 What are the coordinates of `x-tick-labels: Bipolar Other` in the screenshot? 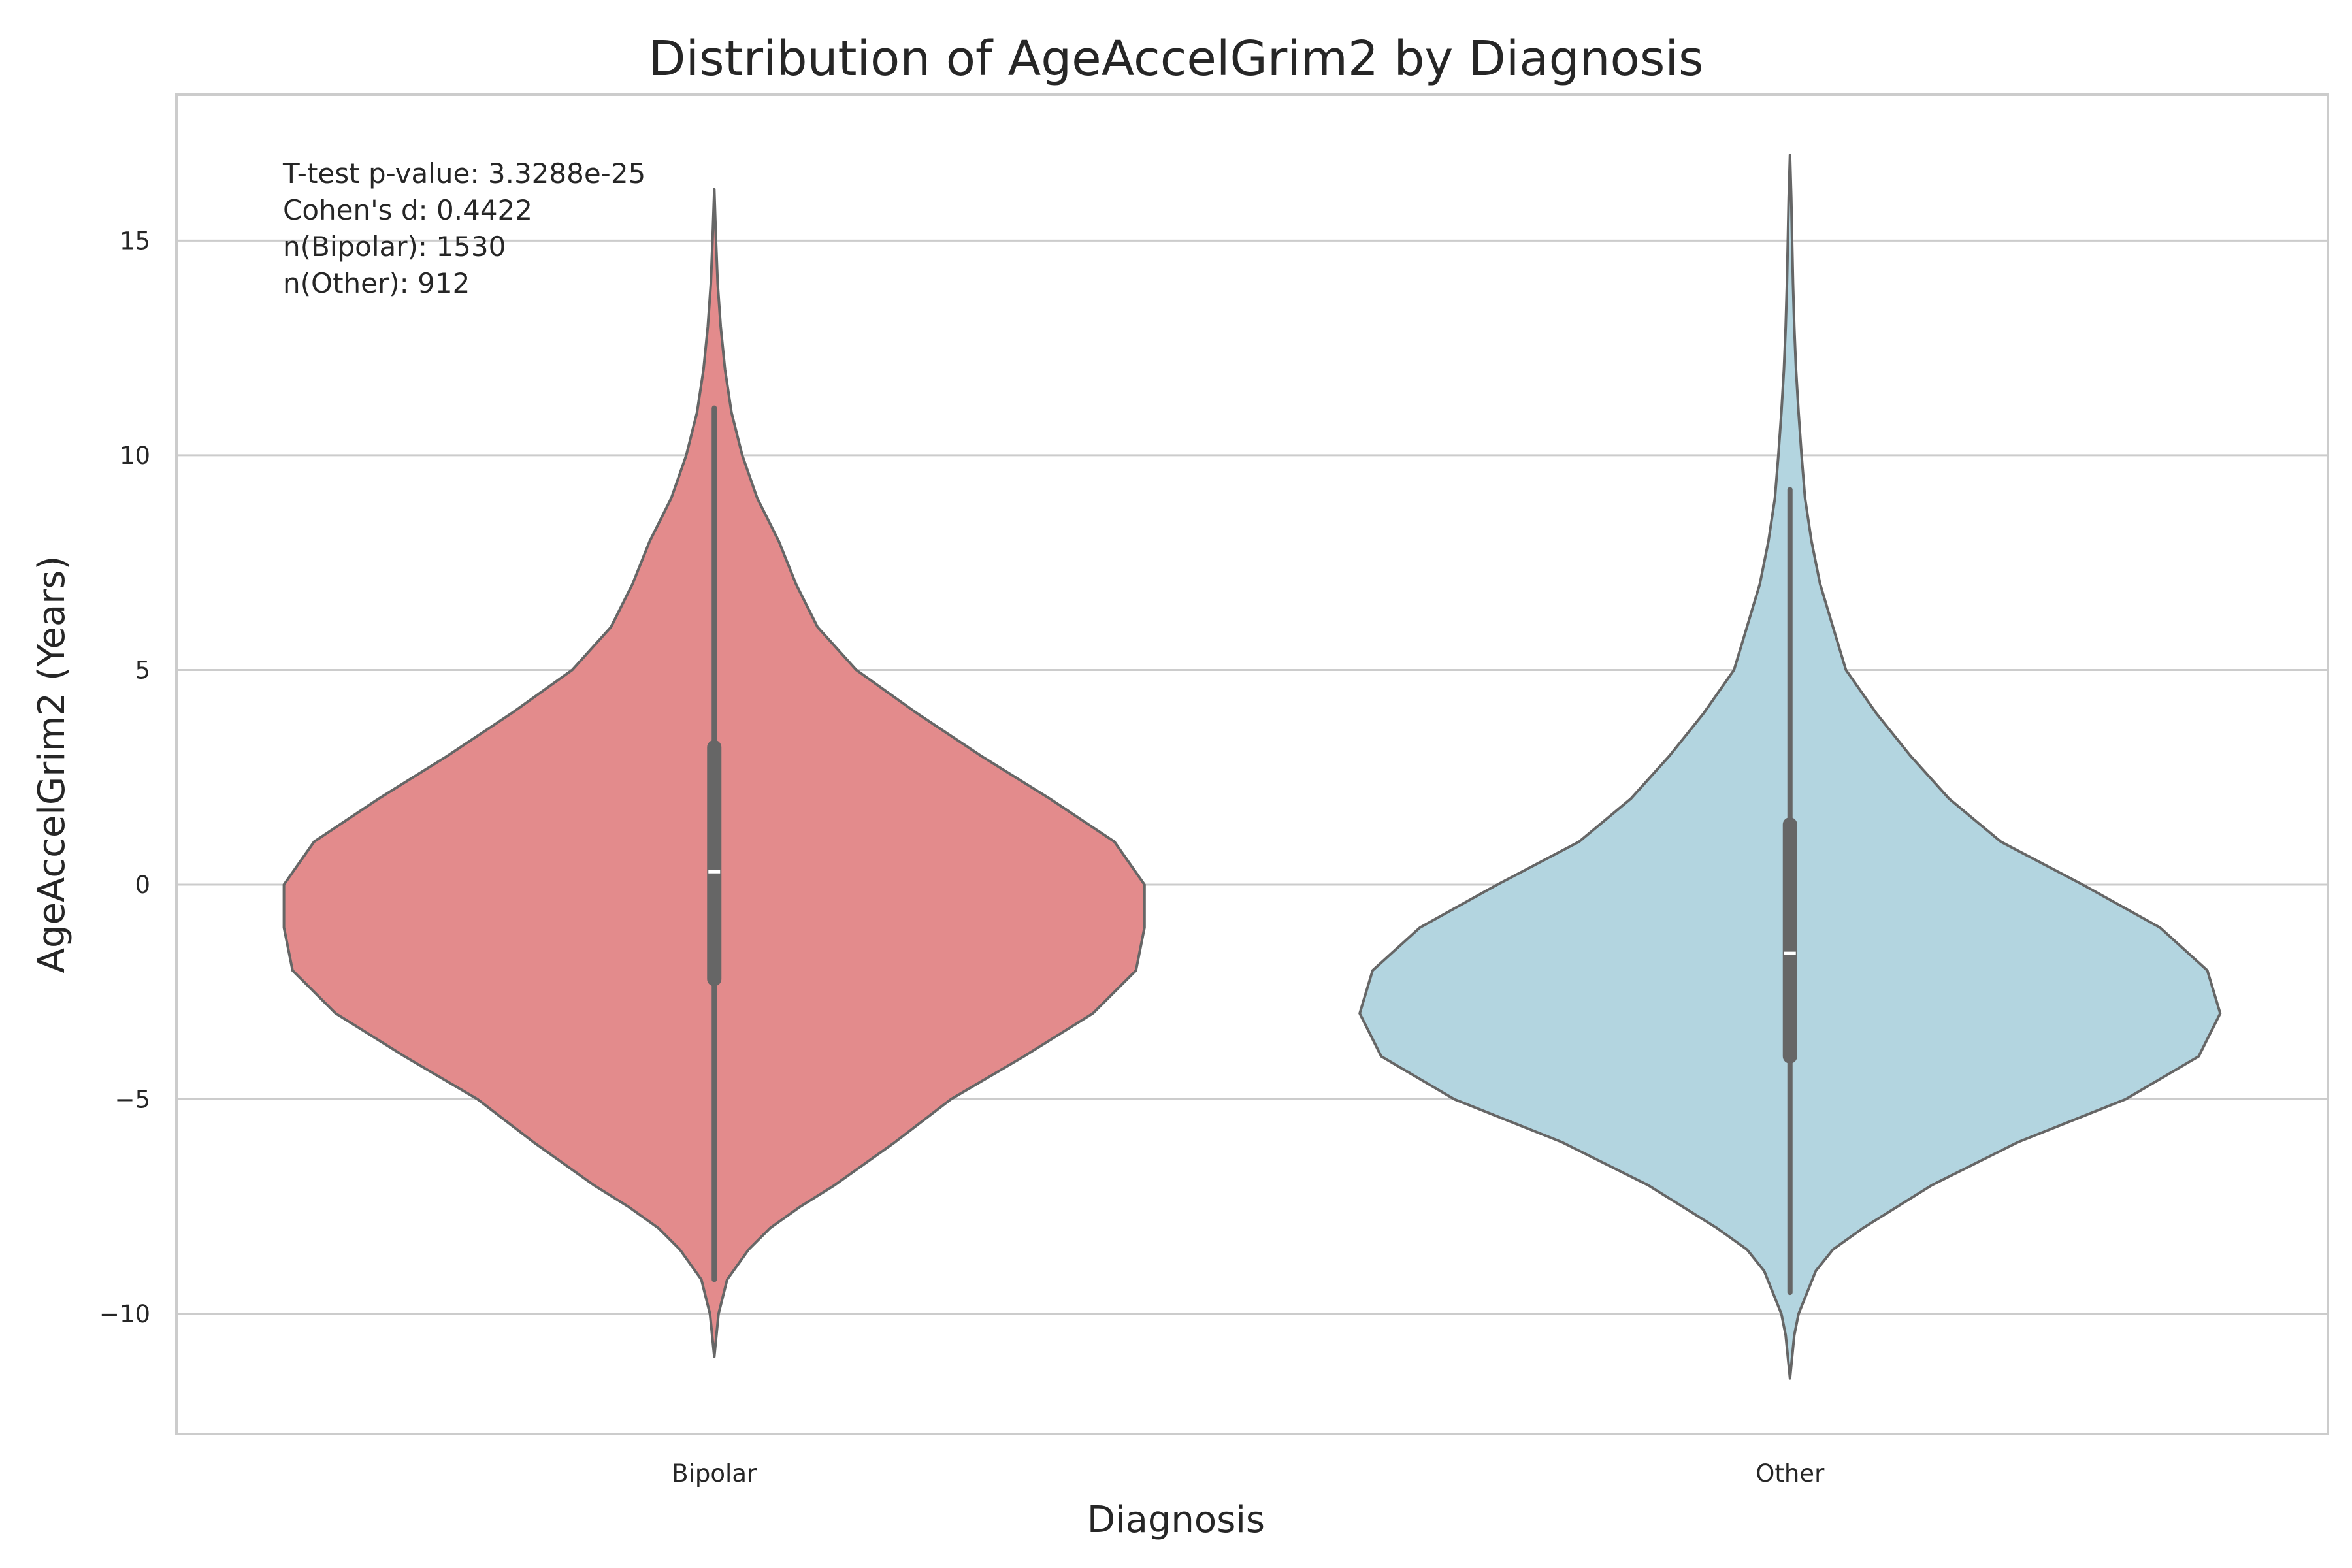 It's located at (1248, 1474).